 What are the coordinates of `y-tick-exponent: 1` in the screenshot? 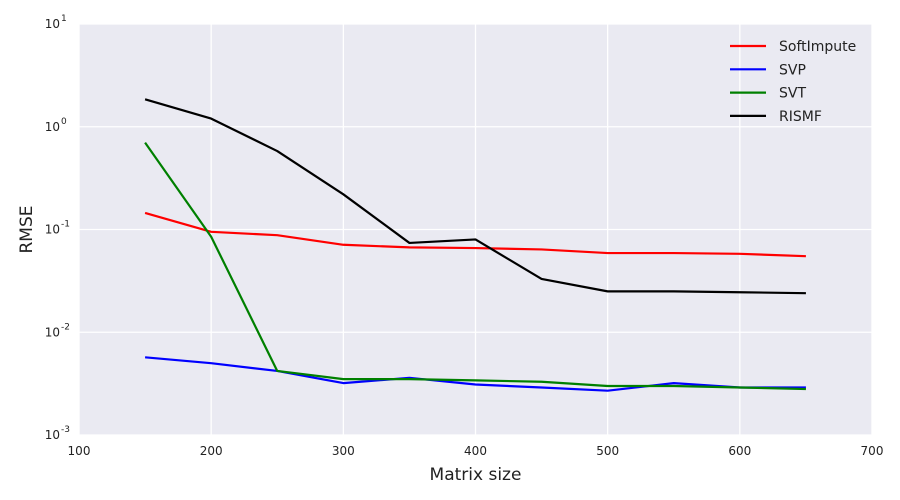 It's located at (64, 19).